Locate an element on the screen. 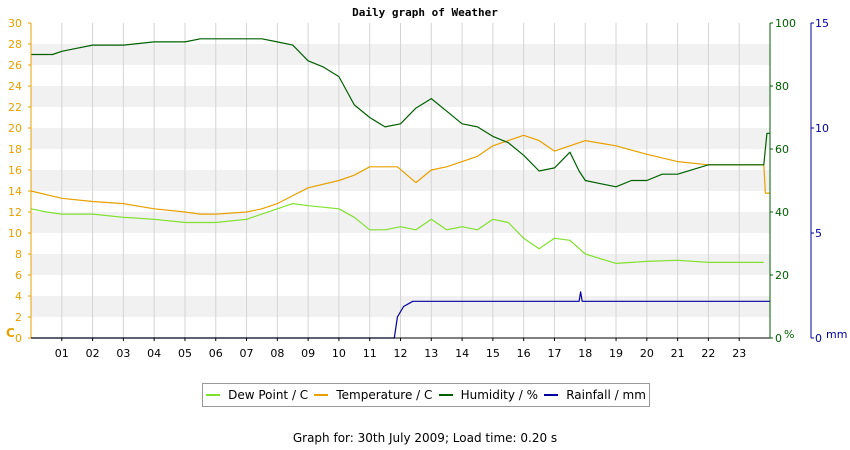 This screenshot has width=850, height=450. rainfall-axis-tick-label: 10 is located at coordinates (822, 128).